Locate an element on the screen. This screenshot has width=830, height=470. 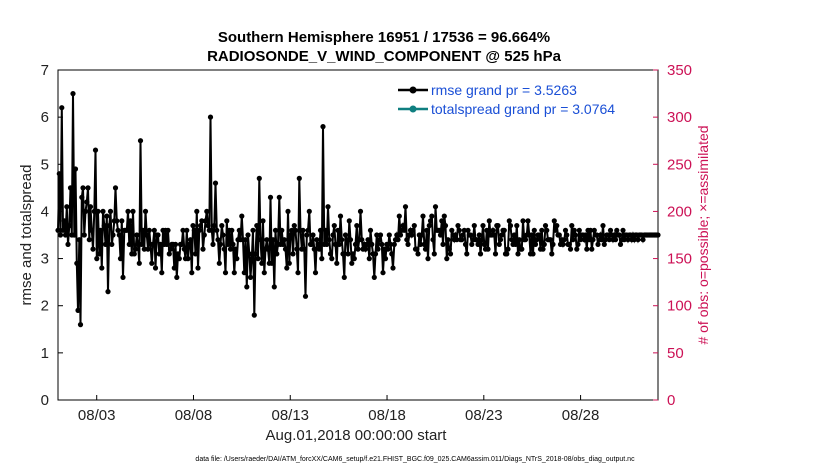
x-axis-label: Aug.01,2018 00:00:00 start is located at coordinates (357, 435).